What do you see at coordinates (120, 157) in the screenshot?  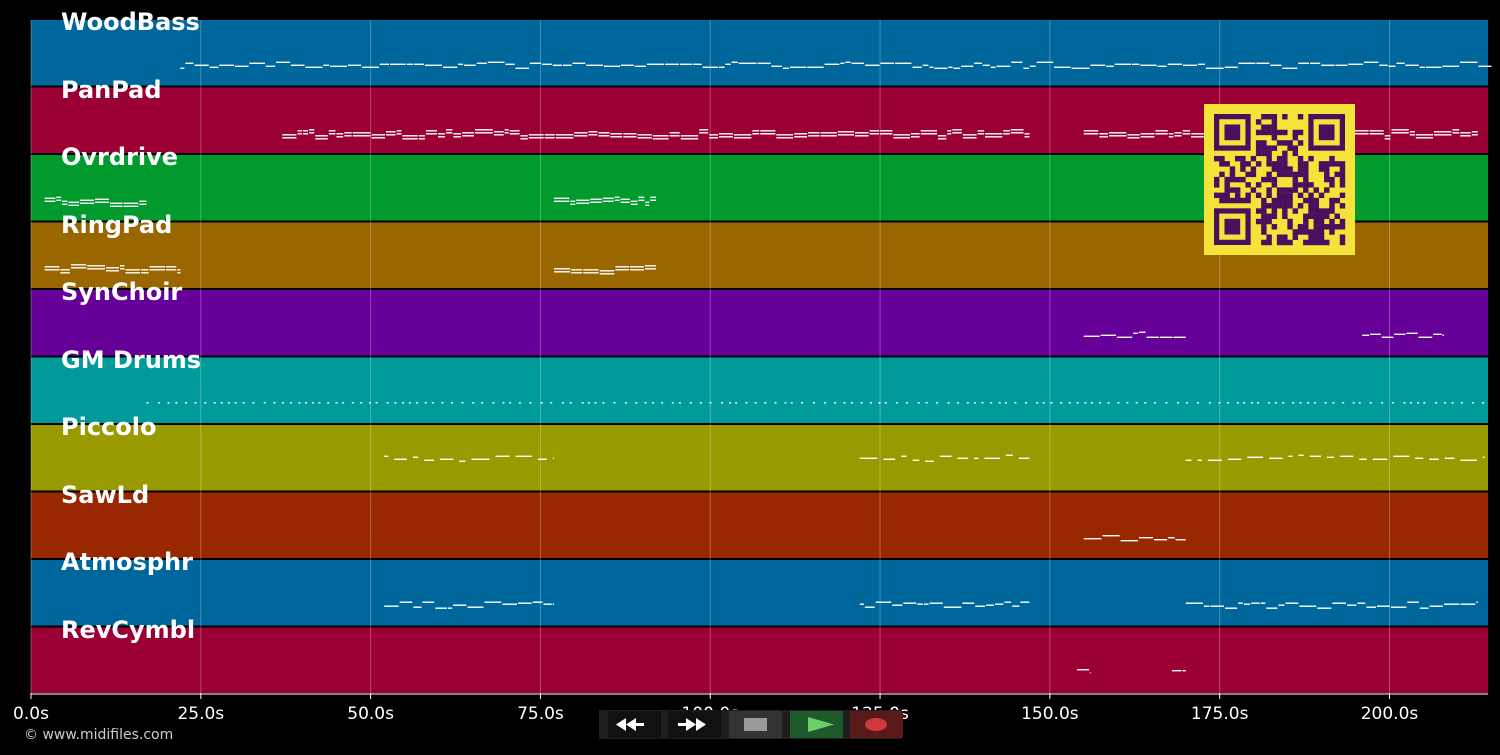 I see `track-name: Ovrdrive` at bounding box center [120, 157].